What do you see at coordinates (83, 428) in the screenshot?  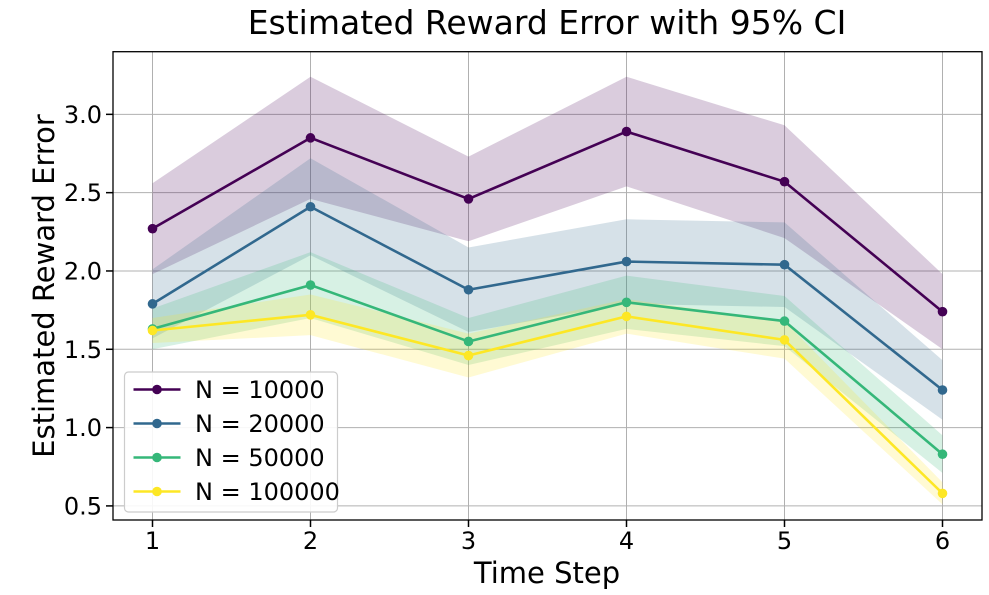 I see `y-tick-label: 1.0` at bounding box center [83, 428].